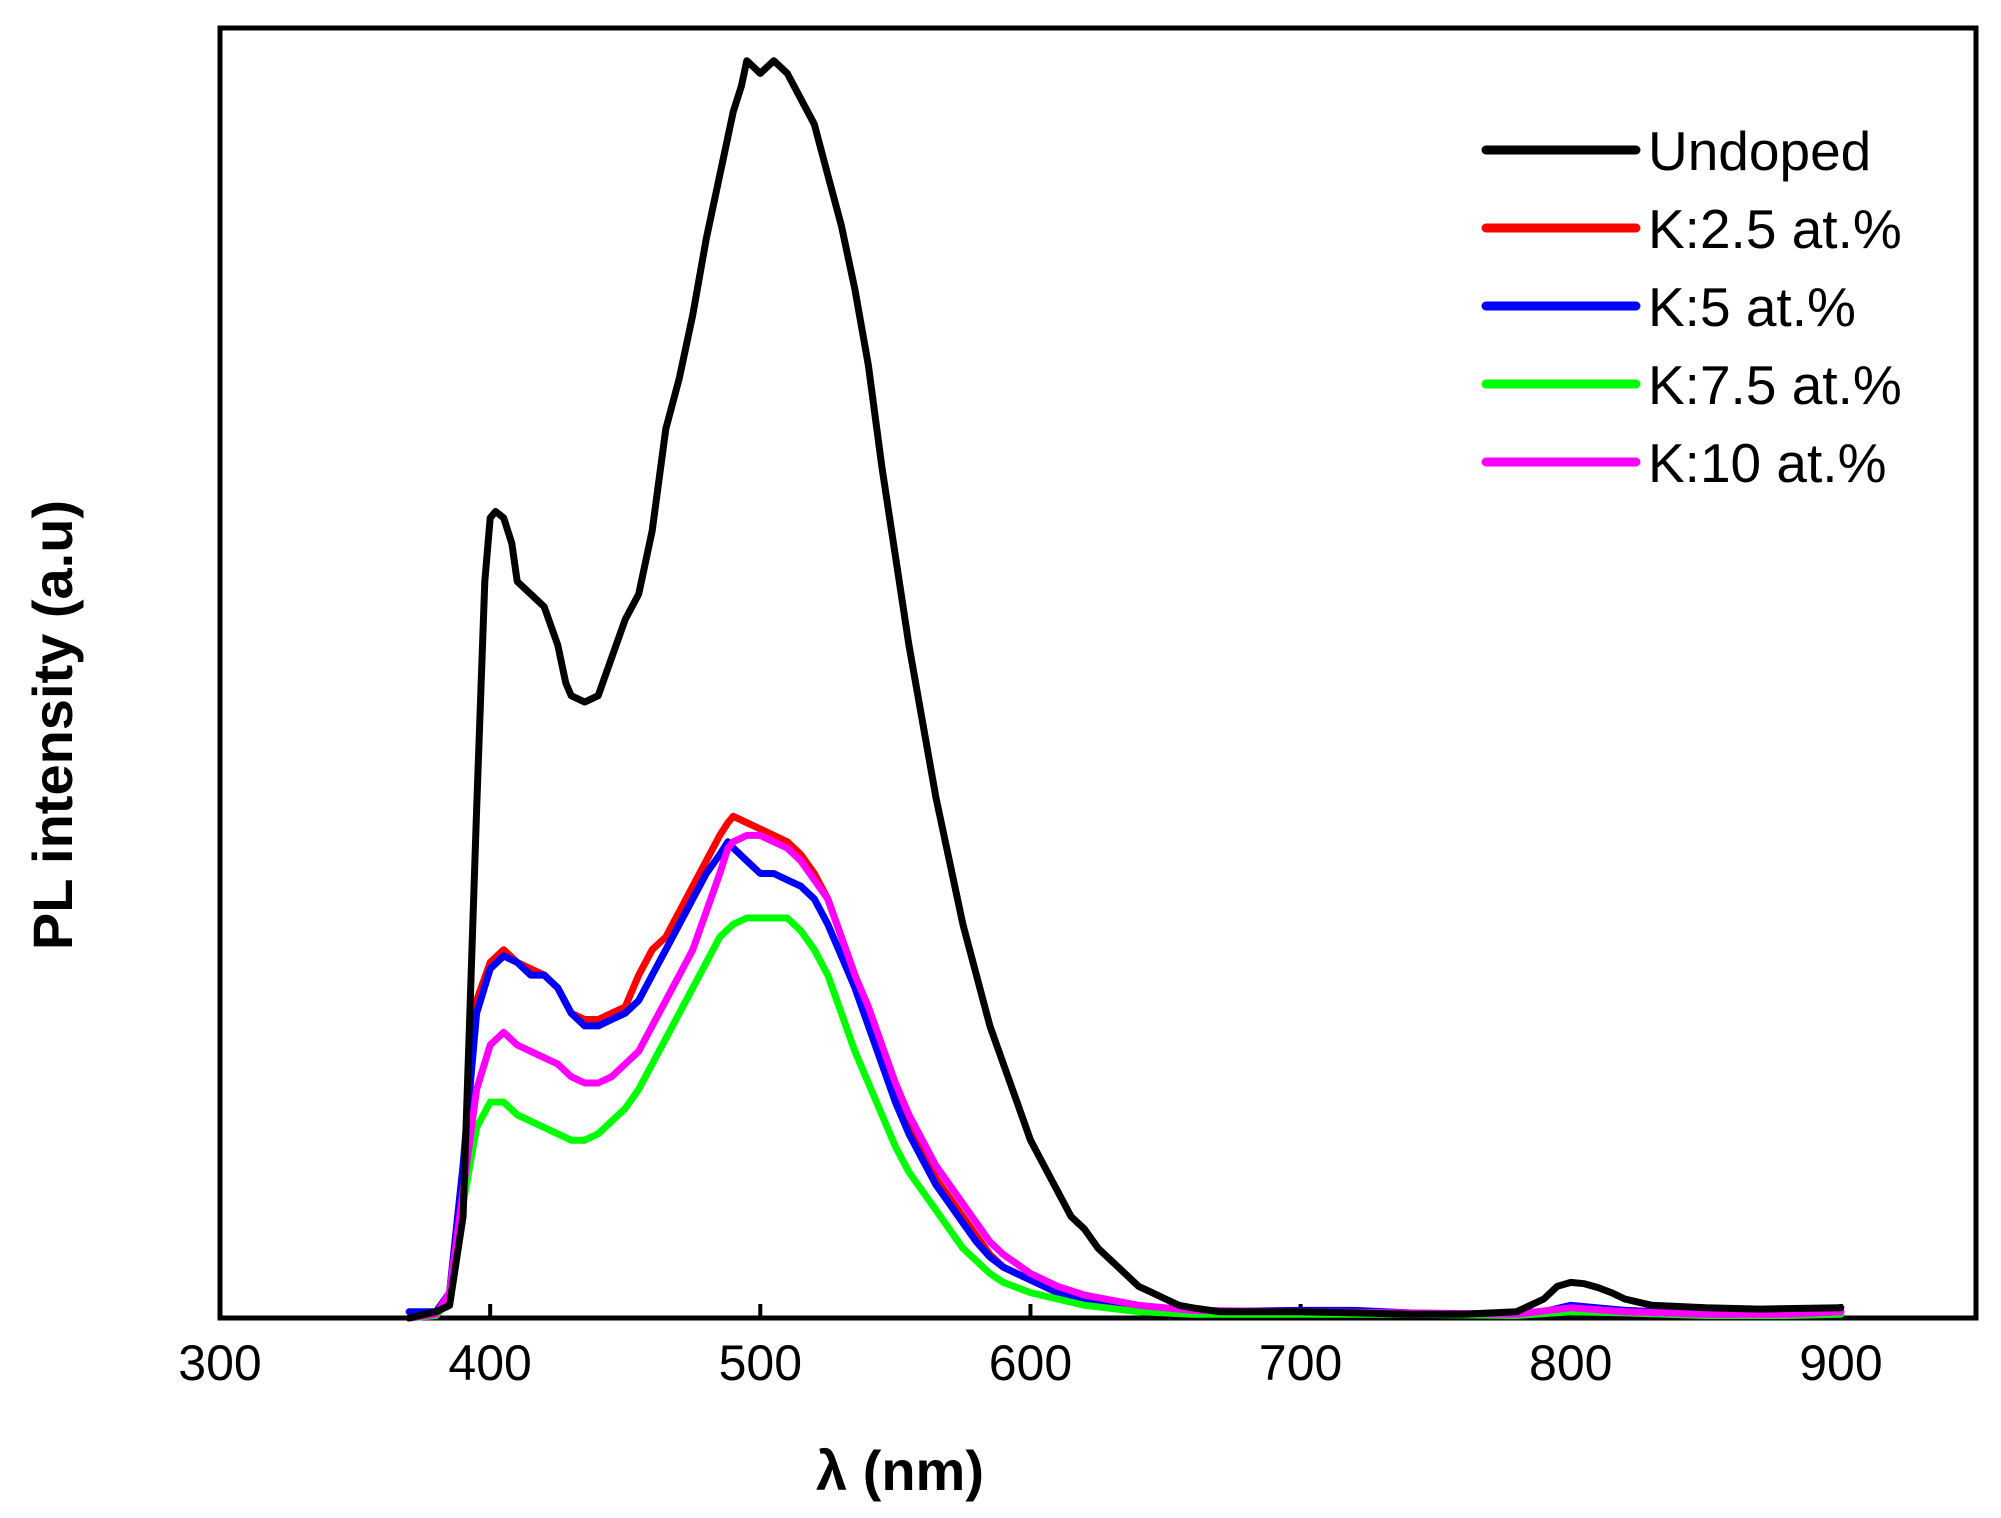  I want to click on legend-label: Undoped, so click(1759, 151).